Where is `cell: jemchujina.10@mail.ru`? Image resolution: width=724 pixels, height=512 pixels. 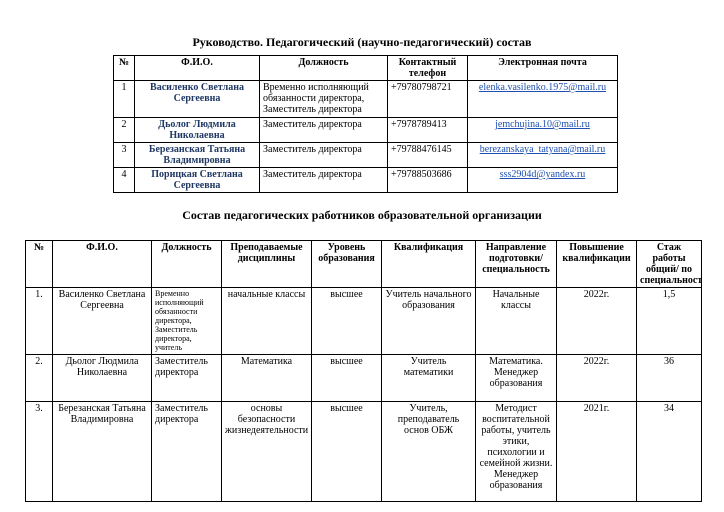 cell: jemchujina.10@mail.ru is located at coordinates (542, 130).